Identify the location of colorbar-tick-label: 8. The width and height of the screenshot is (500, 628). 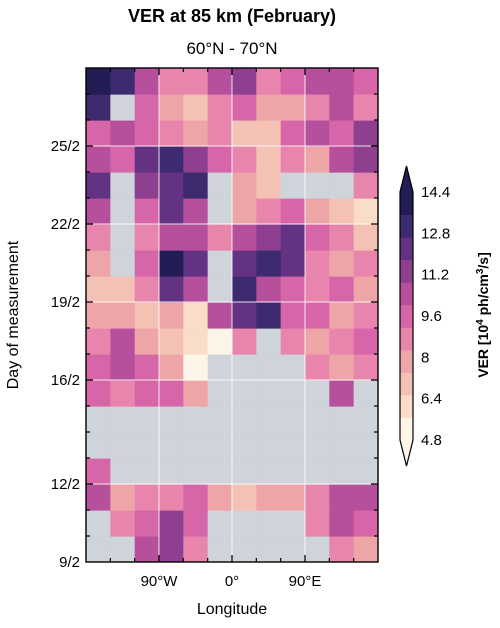
(425, 357).